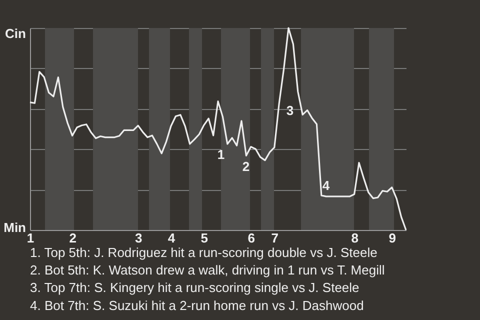 This screenshot has width=480, height=320. Describe the element at coordinates (204, 252) in the screenshot. I see `text: 1. Top 5th: J. Rodriguez hit a run-scoring double vs J. Steele` at that location.